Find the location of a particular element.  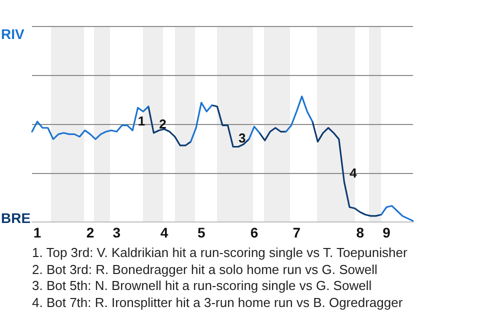

x-tick-label: 6 is located at coordinates (254, 232).